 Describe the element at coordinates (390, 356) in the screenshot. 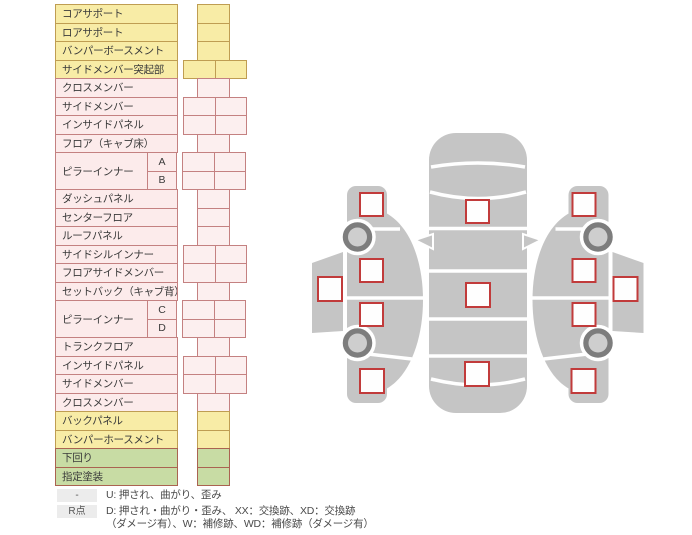

I see `left-panel-line-bottom` at that location.